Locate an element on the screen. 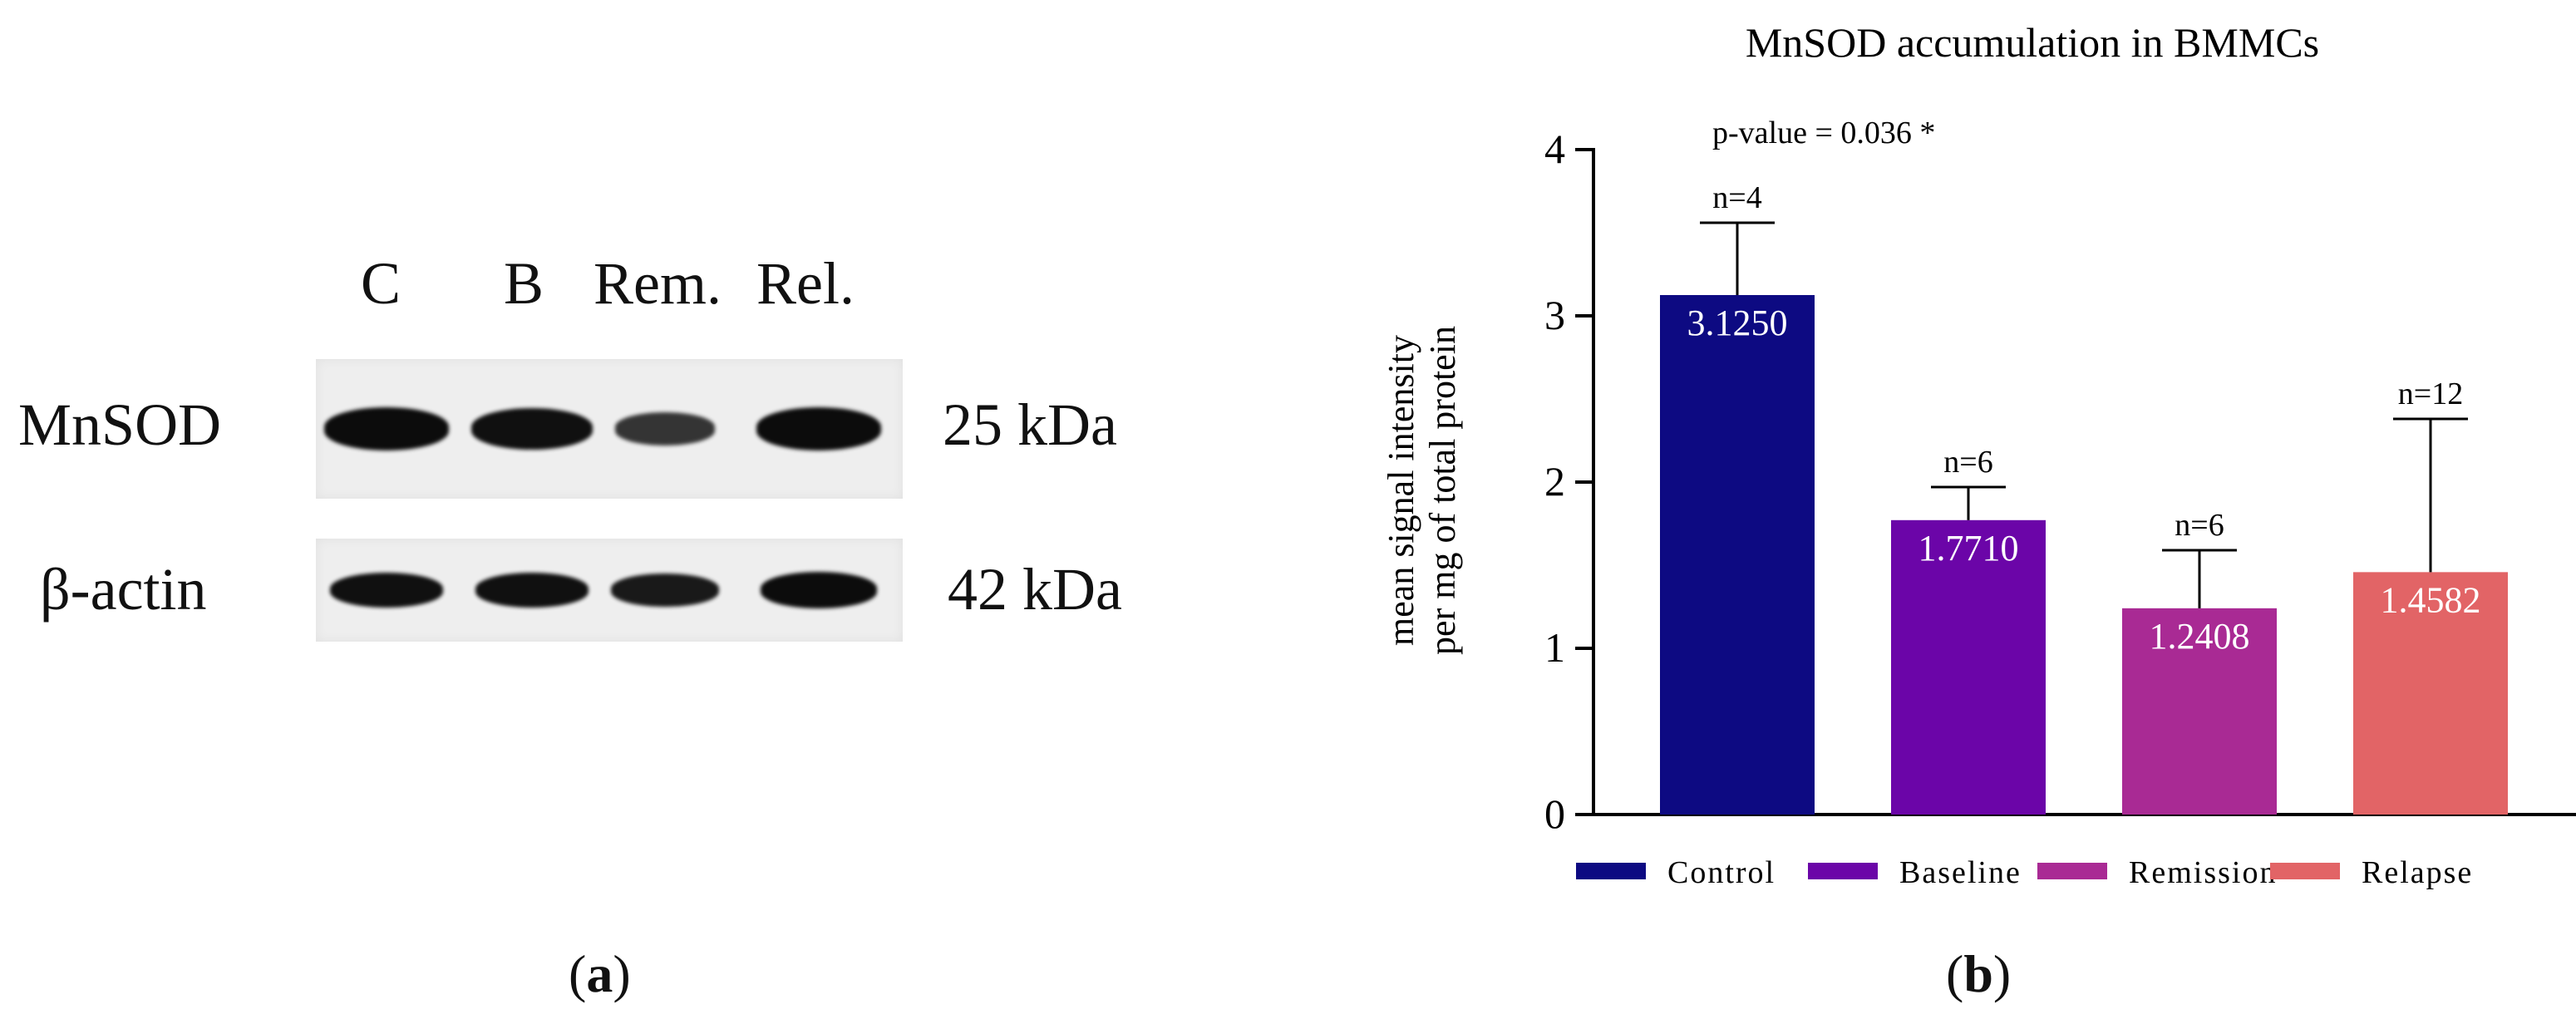 The width and height of the screenshot is (2576, 1019). lane-label-remission: Rem. is located at coordinates (658, 283).